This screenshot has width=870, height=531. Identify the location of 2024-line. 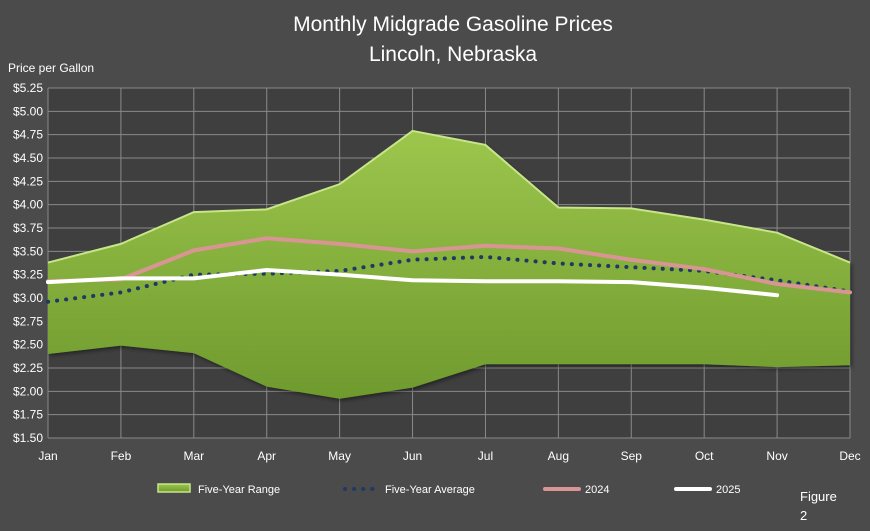
(449, 265).